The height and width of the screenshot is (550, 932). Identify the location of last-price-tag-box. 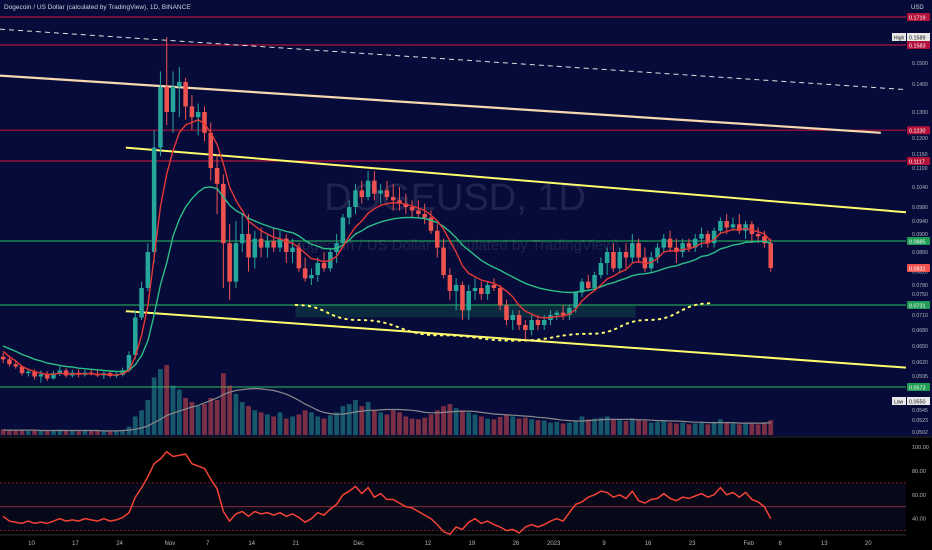
(918, 268).